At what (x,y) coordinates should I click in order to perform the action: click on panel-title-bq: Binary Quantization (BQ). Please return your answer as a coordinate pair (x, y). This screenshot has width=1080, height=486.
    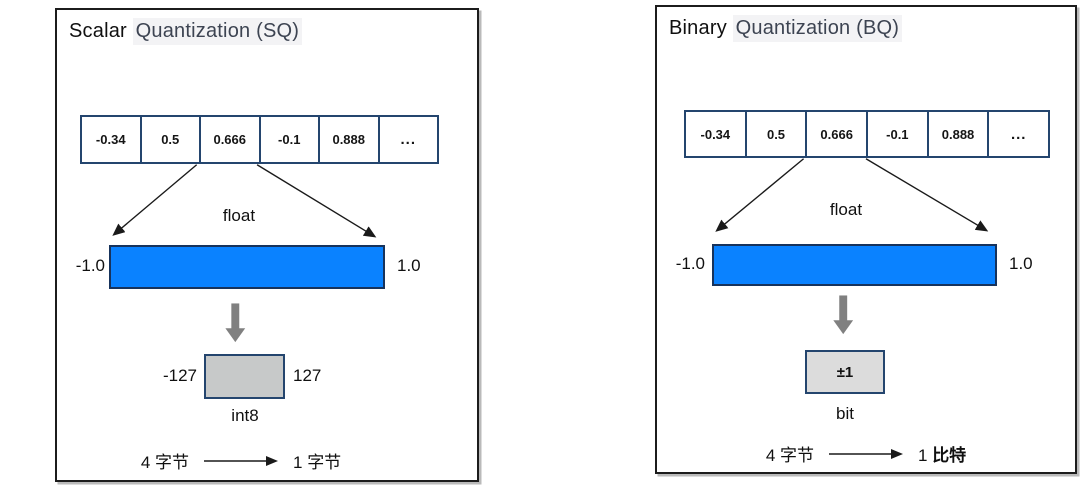
    Looking at the image, I should click on (786, 28).